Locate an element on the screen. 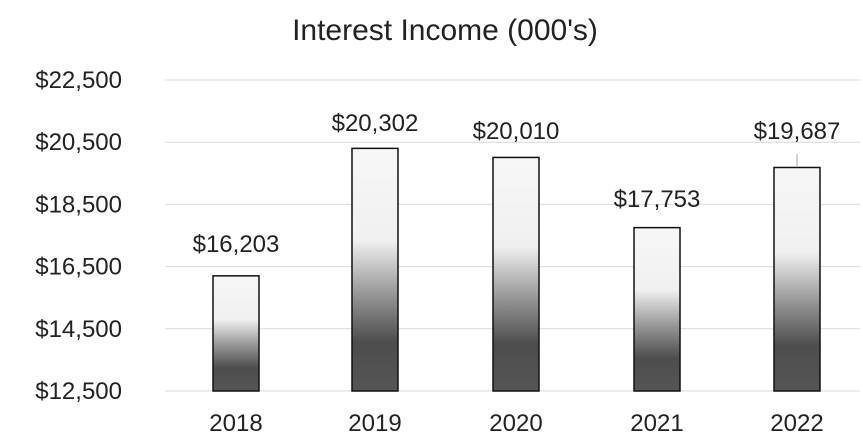 This screenshot has width=863, height=442. data-label-2020: $20,010 is located at coordinates (516, 131).